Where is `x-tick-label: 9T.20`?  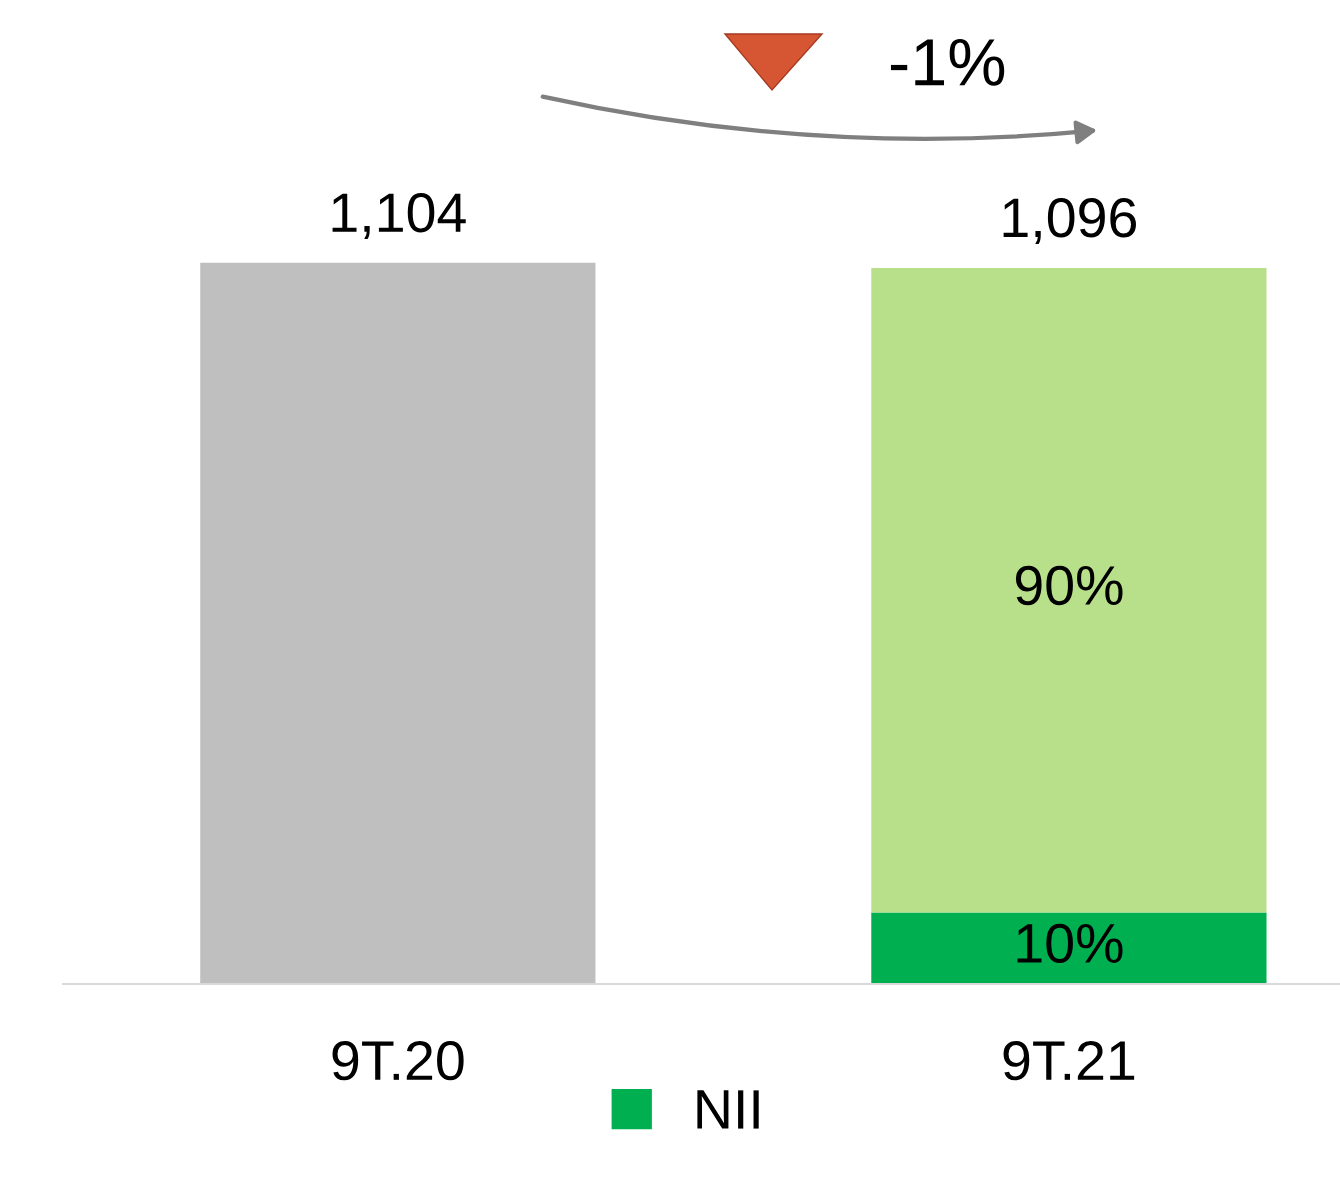 x-tick-label: 9T.20 is located at coordinates (398, 1061).